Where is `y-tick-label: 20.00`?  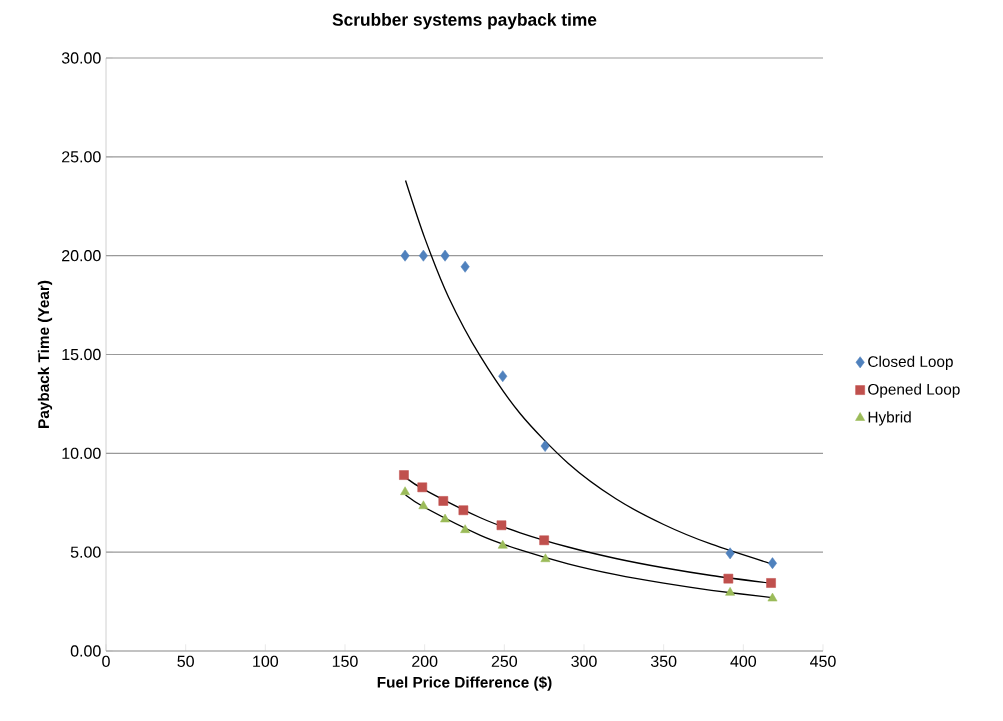 y-tick-label: 20.00 is located at coordinates (81, 256).